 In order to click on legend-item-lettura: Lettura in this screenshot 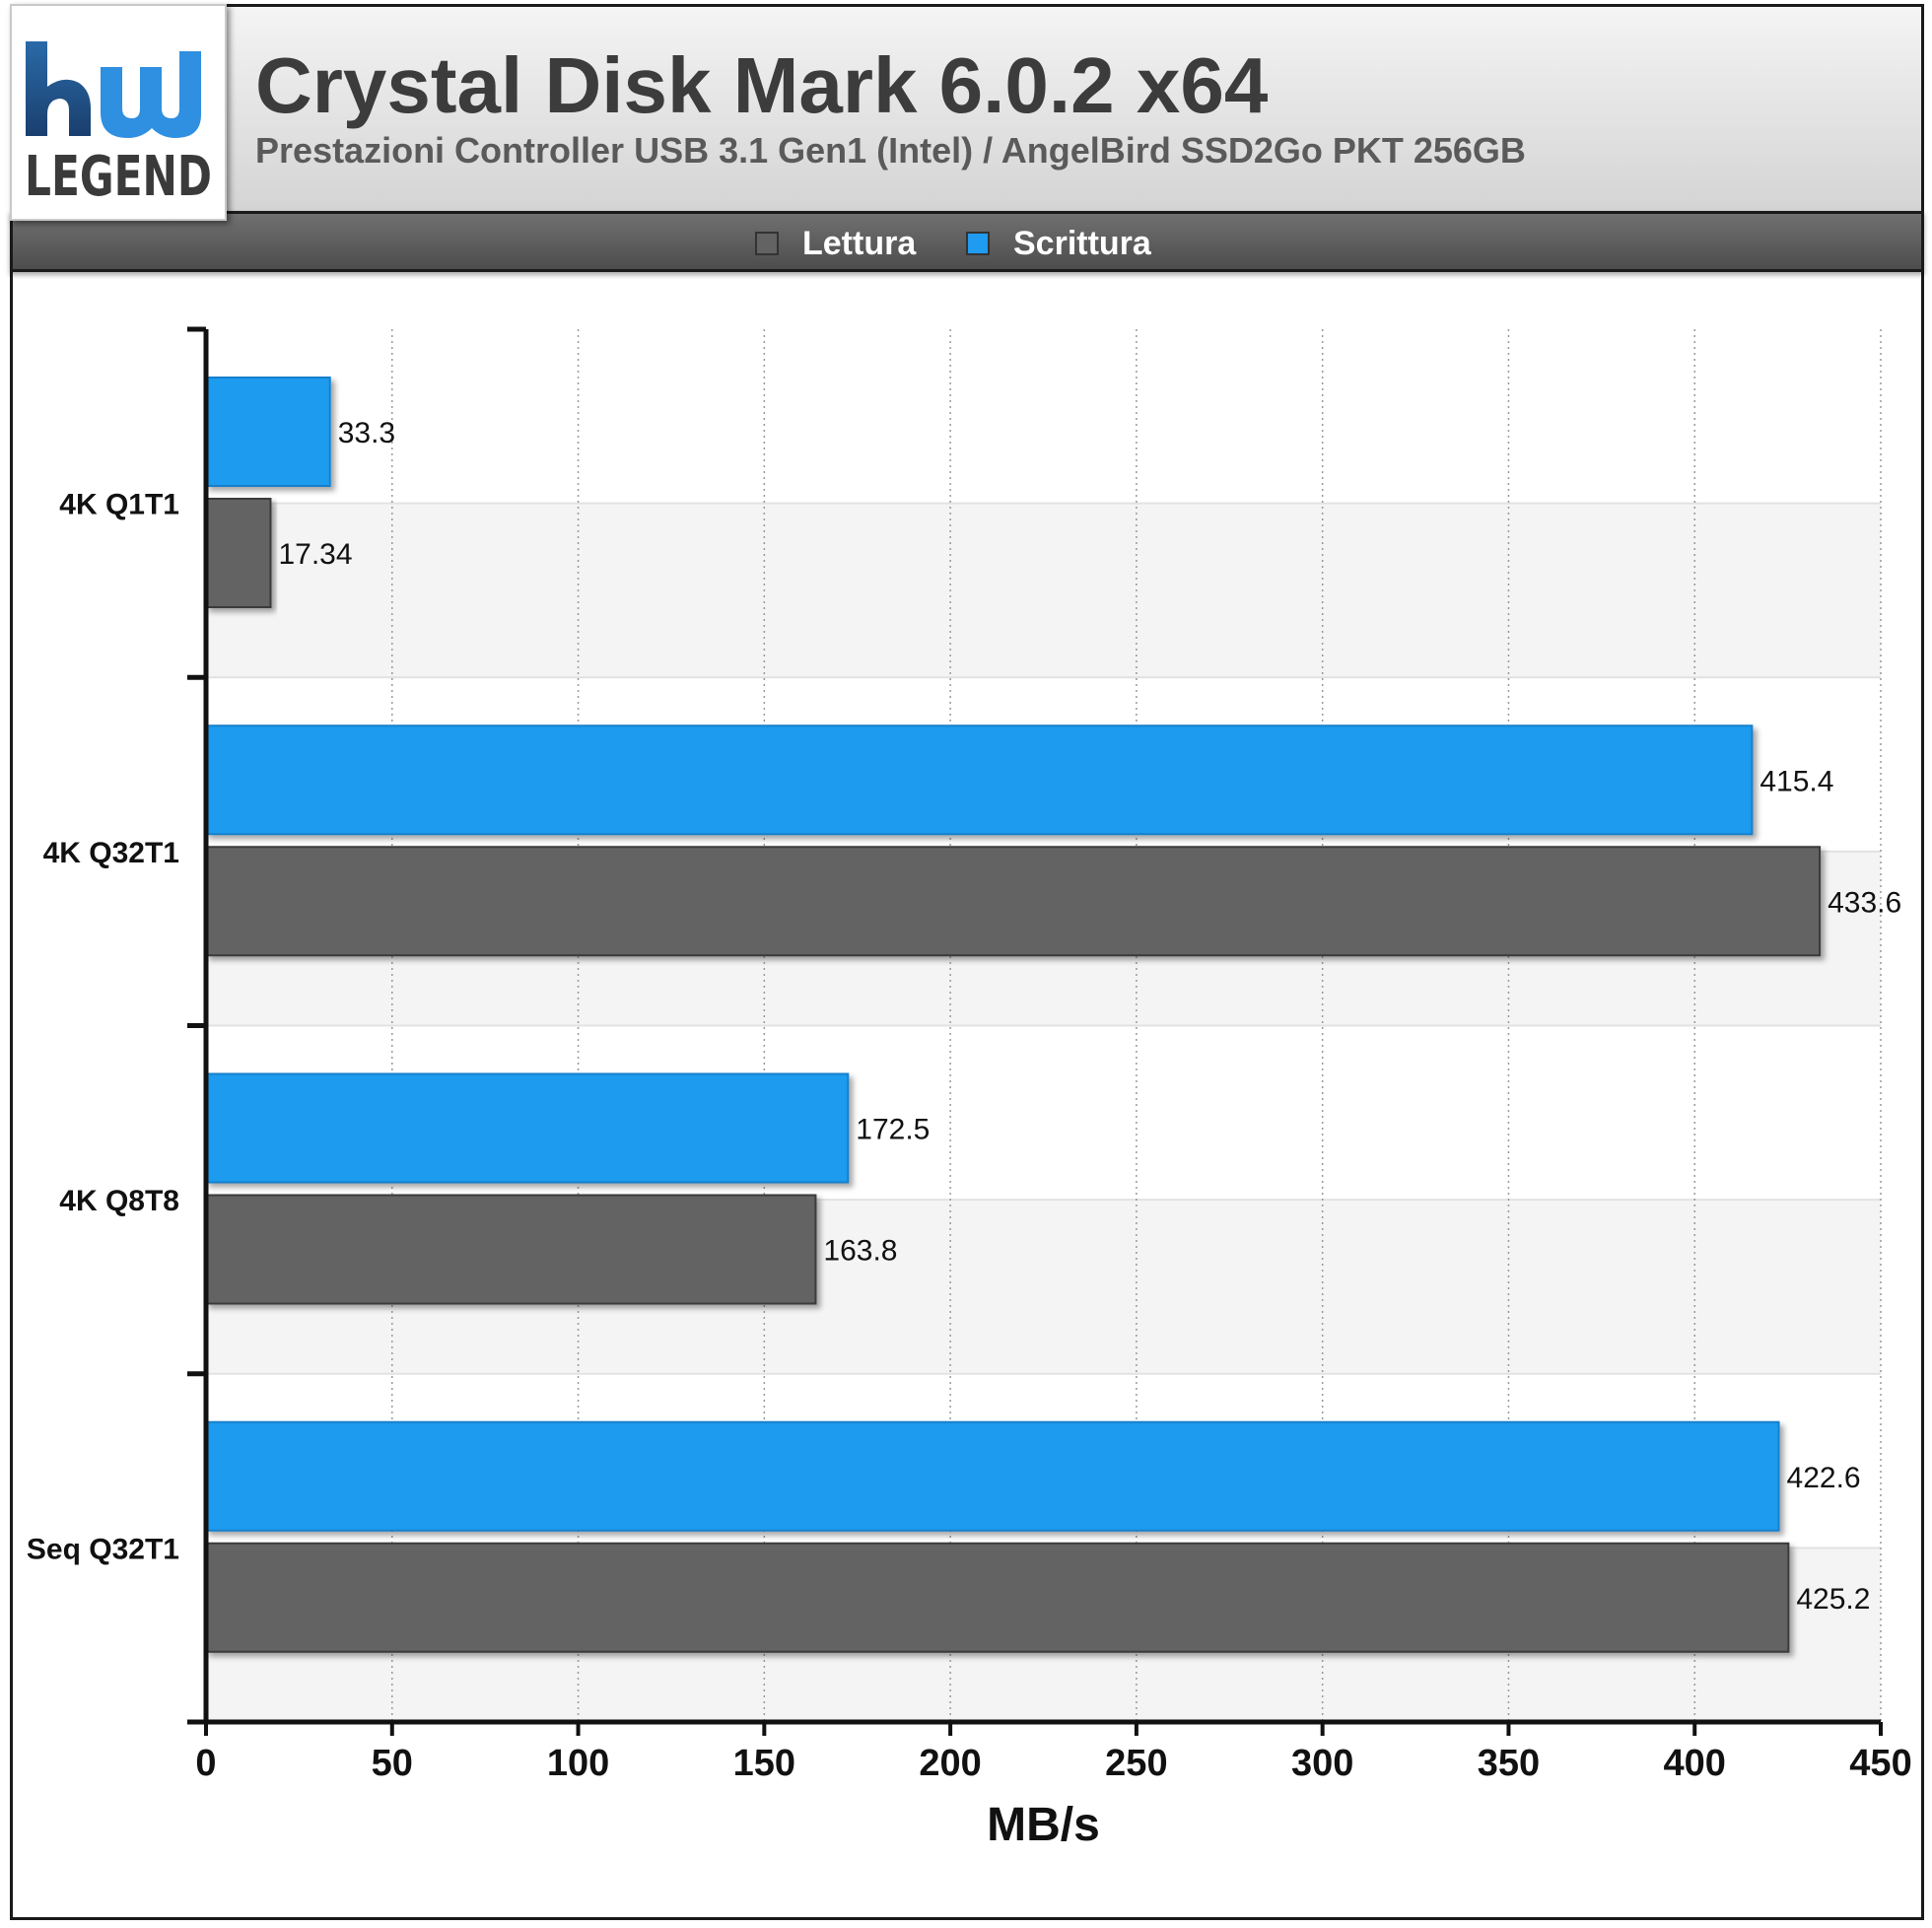, I will do `click(836, 243)`.